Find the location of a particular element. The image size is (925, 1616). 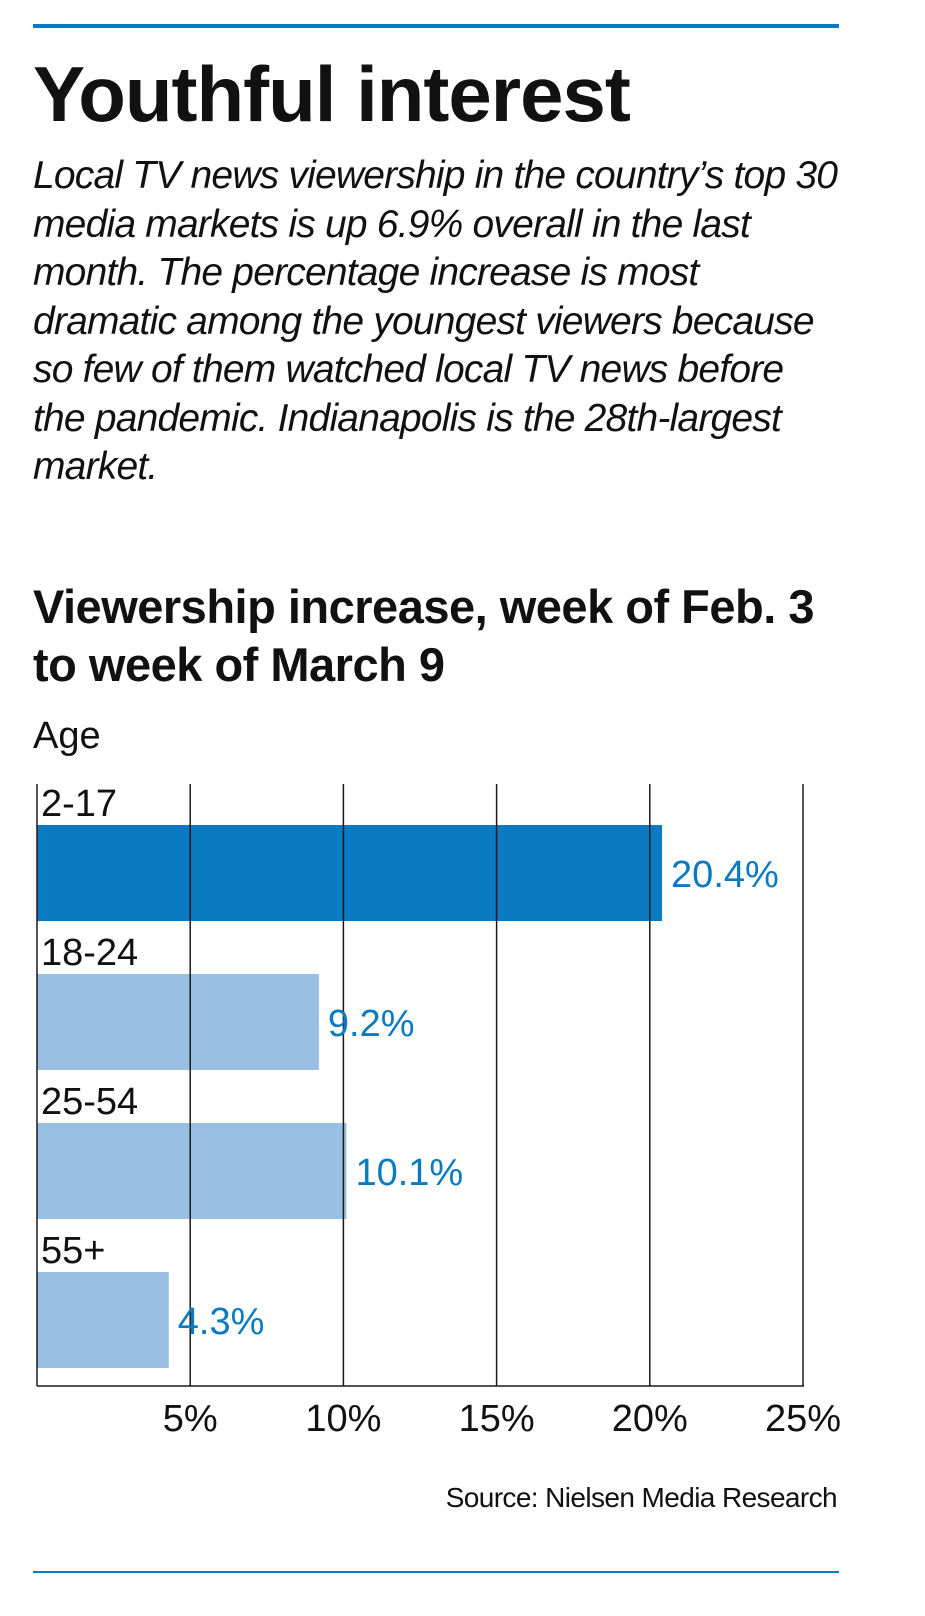

value-label: 10.1% is located at coordinates (409, 1173).